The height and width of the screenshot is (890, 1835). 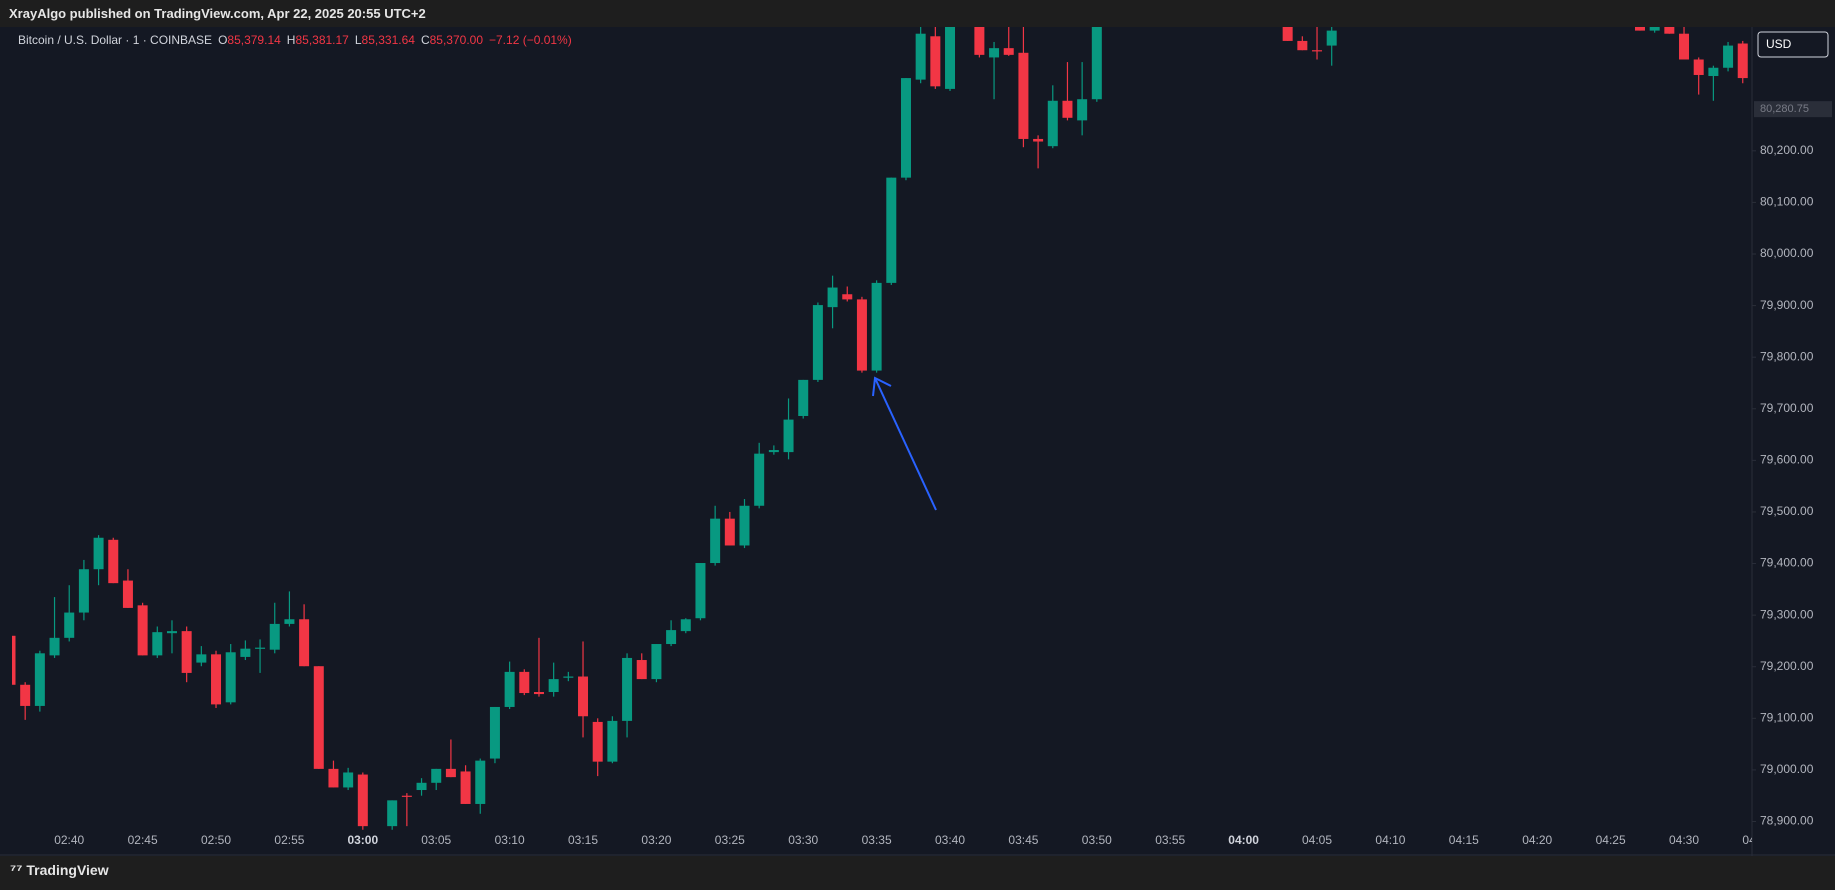 I want to click on value: 85,379.14, so click(x=254, y=40).